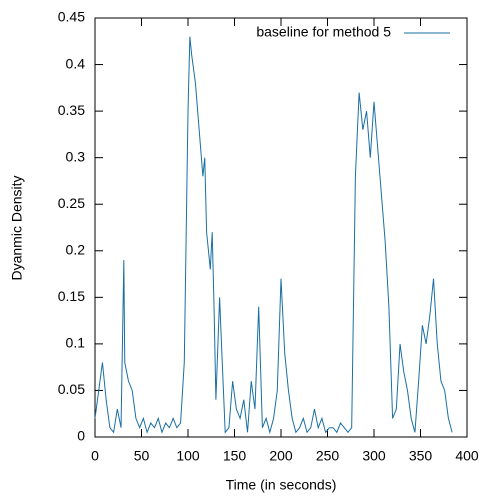 The image size is (500, 500). I want to click on y-tick-label: 0, so click(81, 436).